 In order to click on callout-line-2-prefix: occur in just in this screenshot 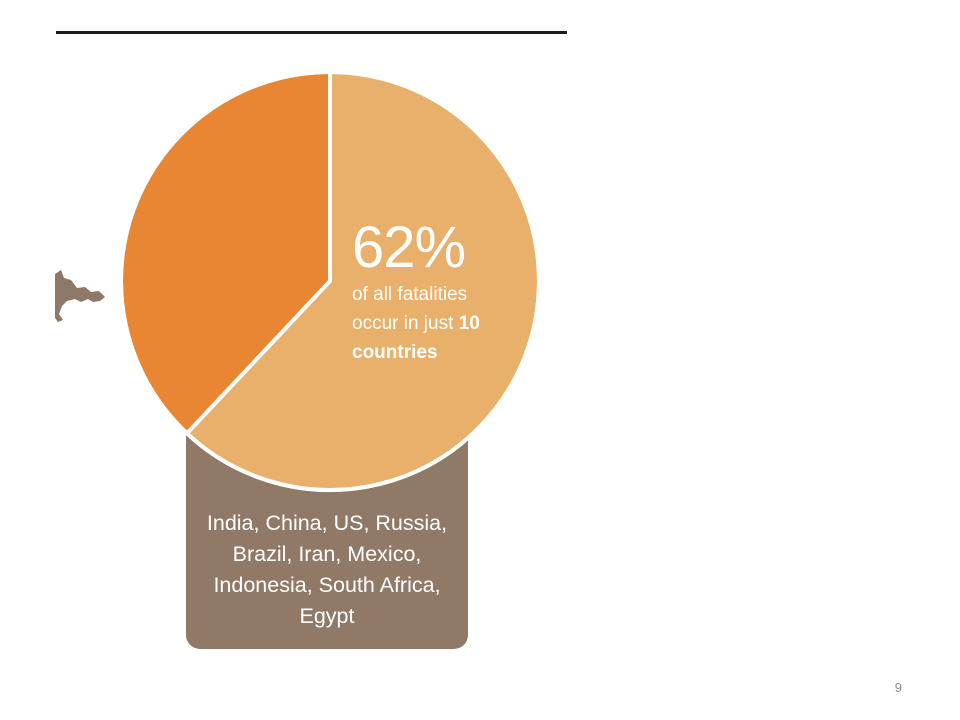, I will do `click(403, 323)`.